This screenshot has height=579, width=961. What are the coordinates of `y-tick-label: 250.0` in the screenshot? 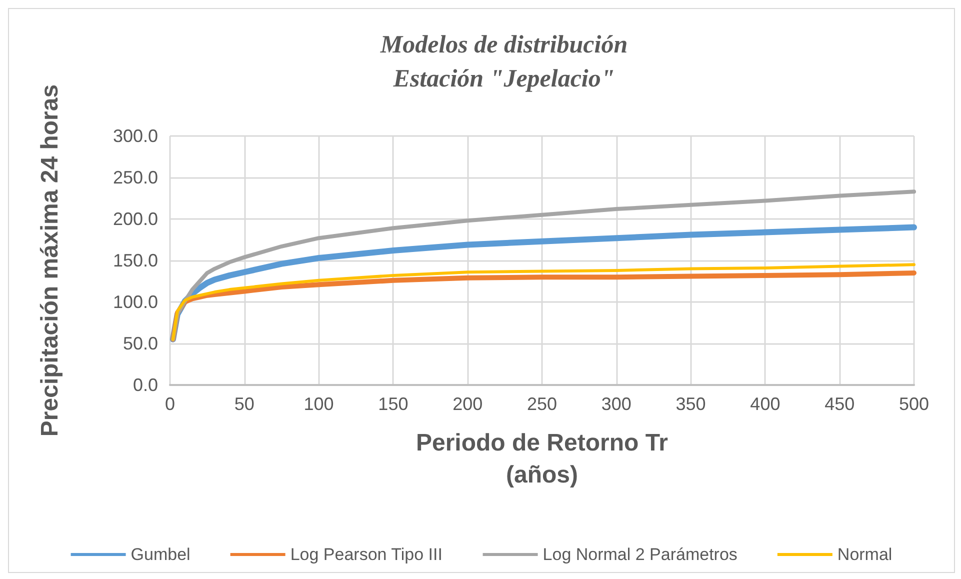 It's located at (135, 178).